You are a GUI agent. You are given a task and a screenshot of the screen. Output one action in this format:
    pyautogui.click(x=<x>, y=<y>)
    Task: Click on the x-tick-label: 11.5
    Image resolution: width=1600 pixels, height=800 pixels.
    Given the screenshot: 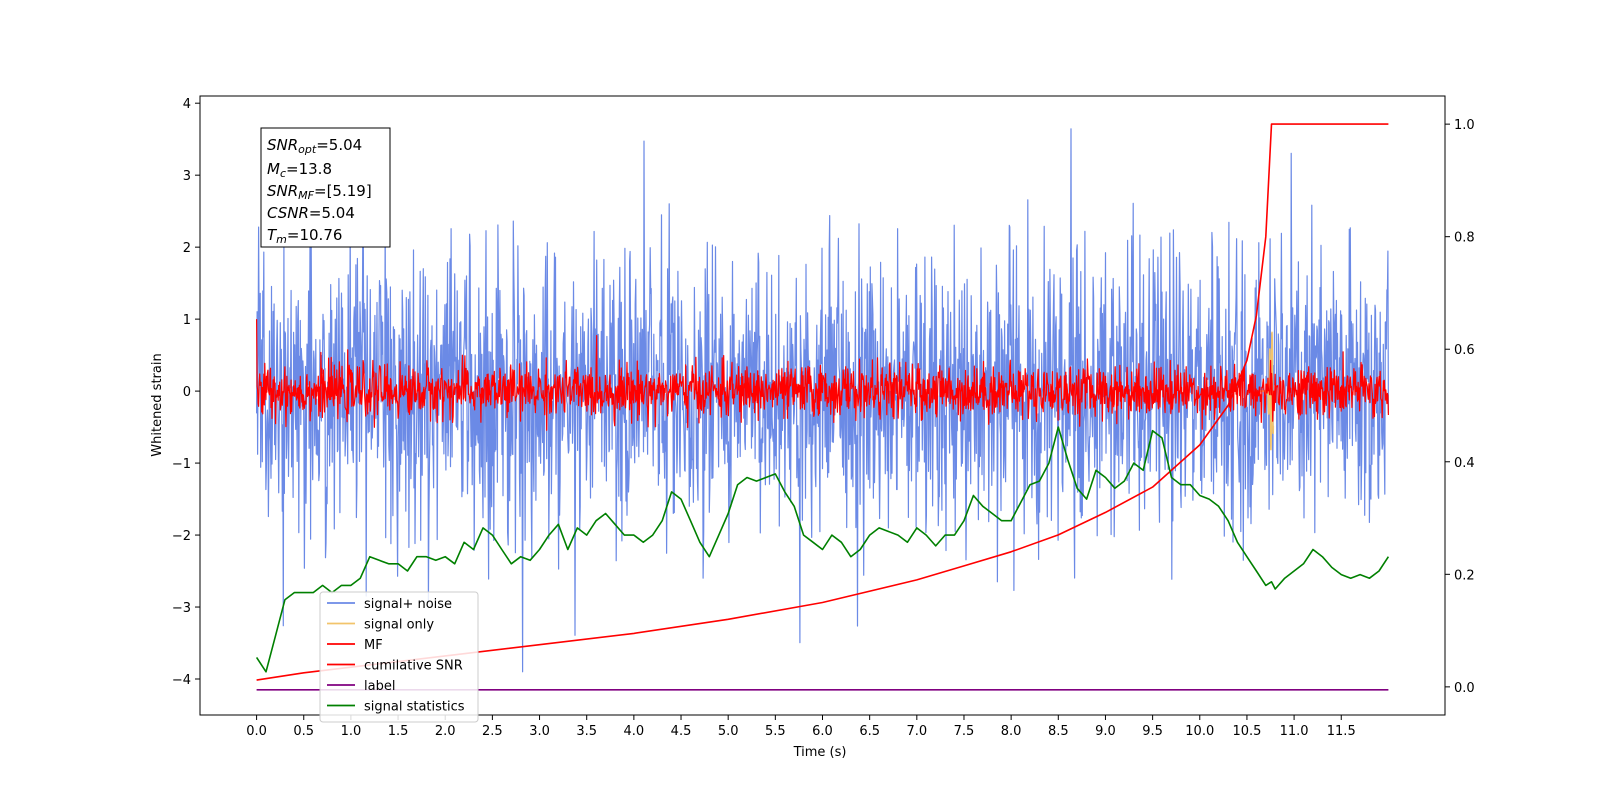 What is the action you would take?
    pyautogui.click(x=1341, y=731)
    